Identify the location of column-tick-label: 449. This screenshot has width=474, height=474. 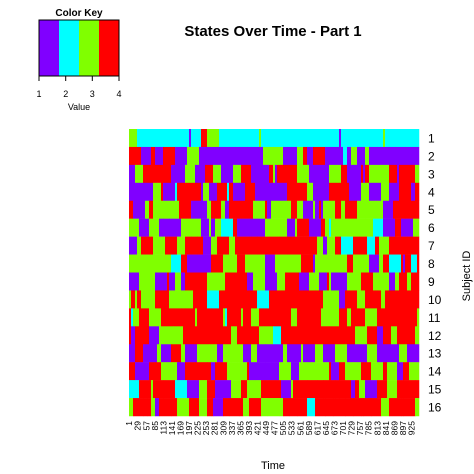
(266, 428).